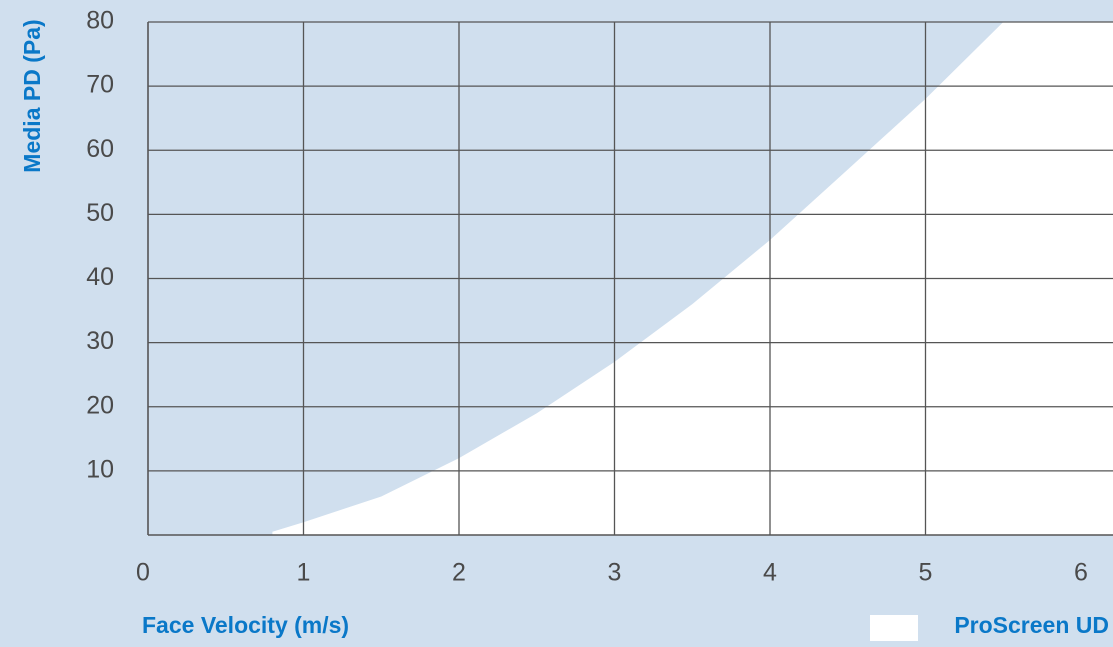  What do you see at coordinates (100, 213) in the screenshot?
I see `y-tick-label: 50` at bounding box center [100, 213].